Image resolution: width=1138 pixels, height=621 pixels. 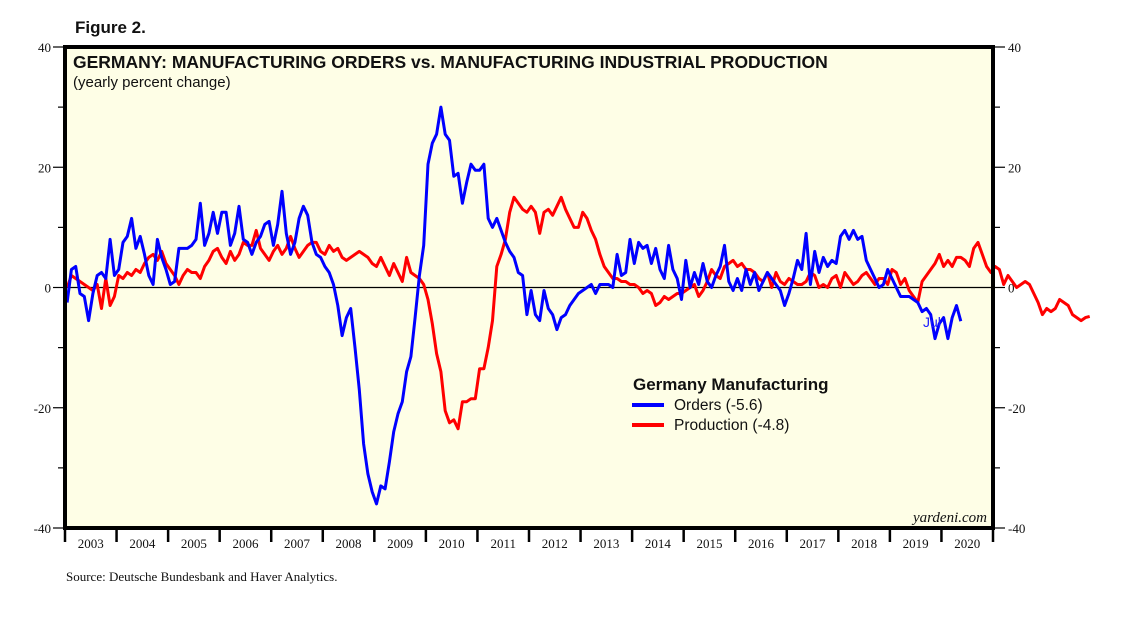 I want to click on x-tick-label: 2018, so click(x=864, y=543).